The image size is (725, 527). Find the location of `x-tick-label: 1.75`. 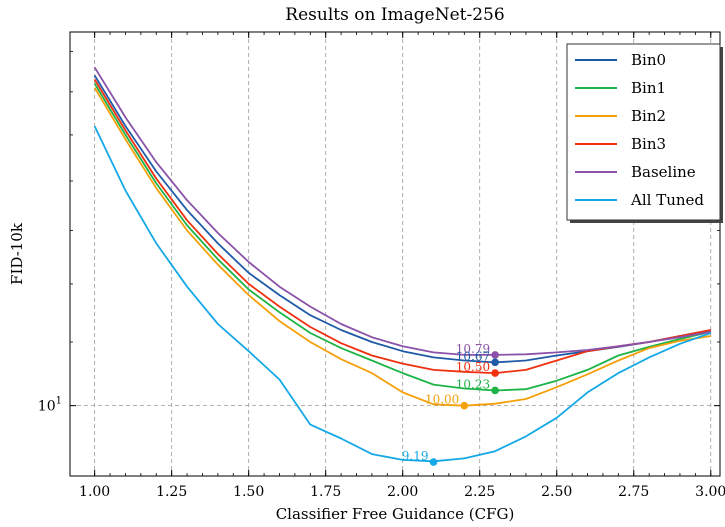

x-tick-label: 1.75 is located at coordinates (325, 492).